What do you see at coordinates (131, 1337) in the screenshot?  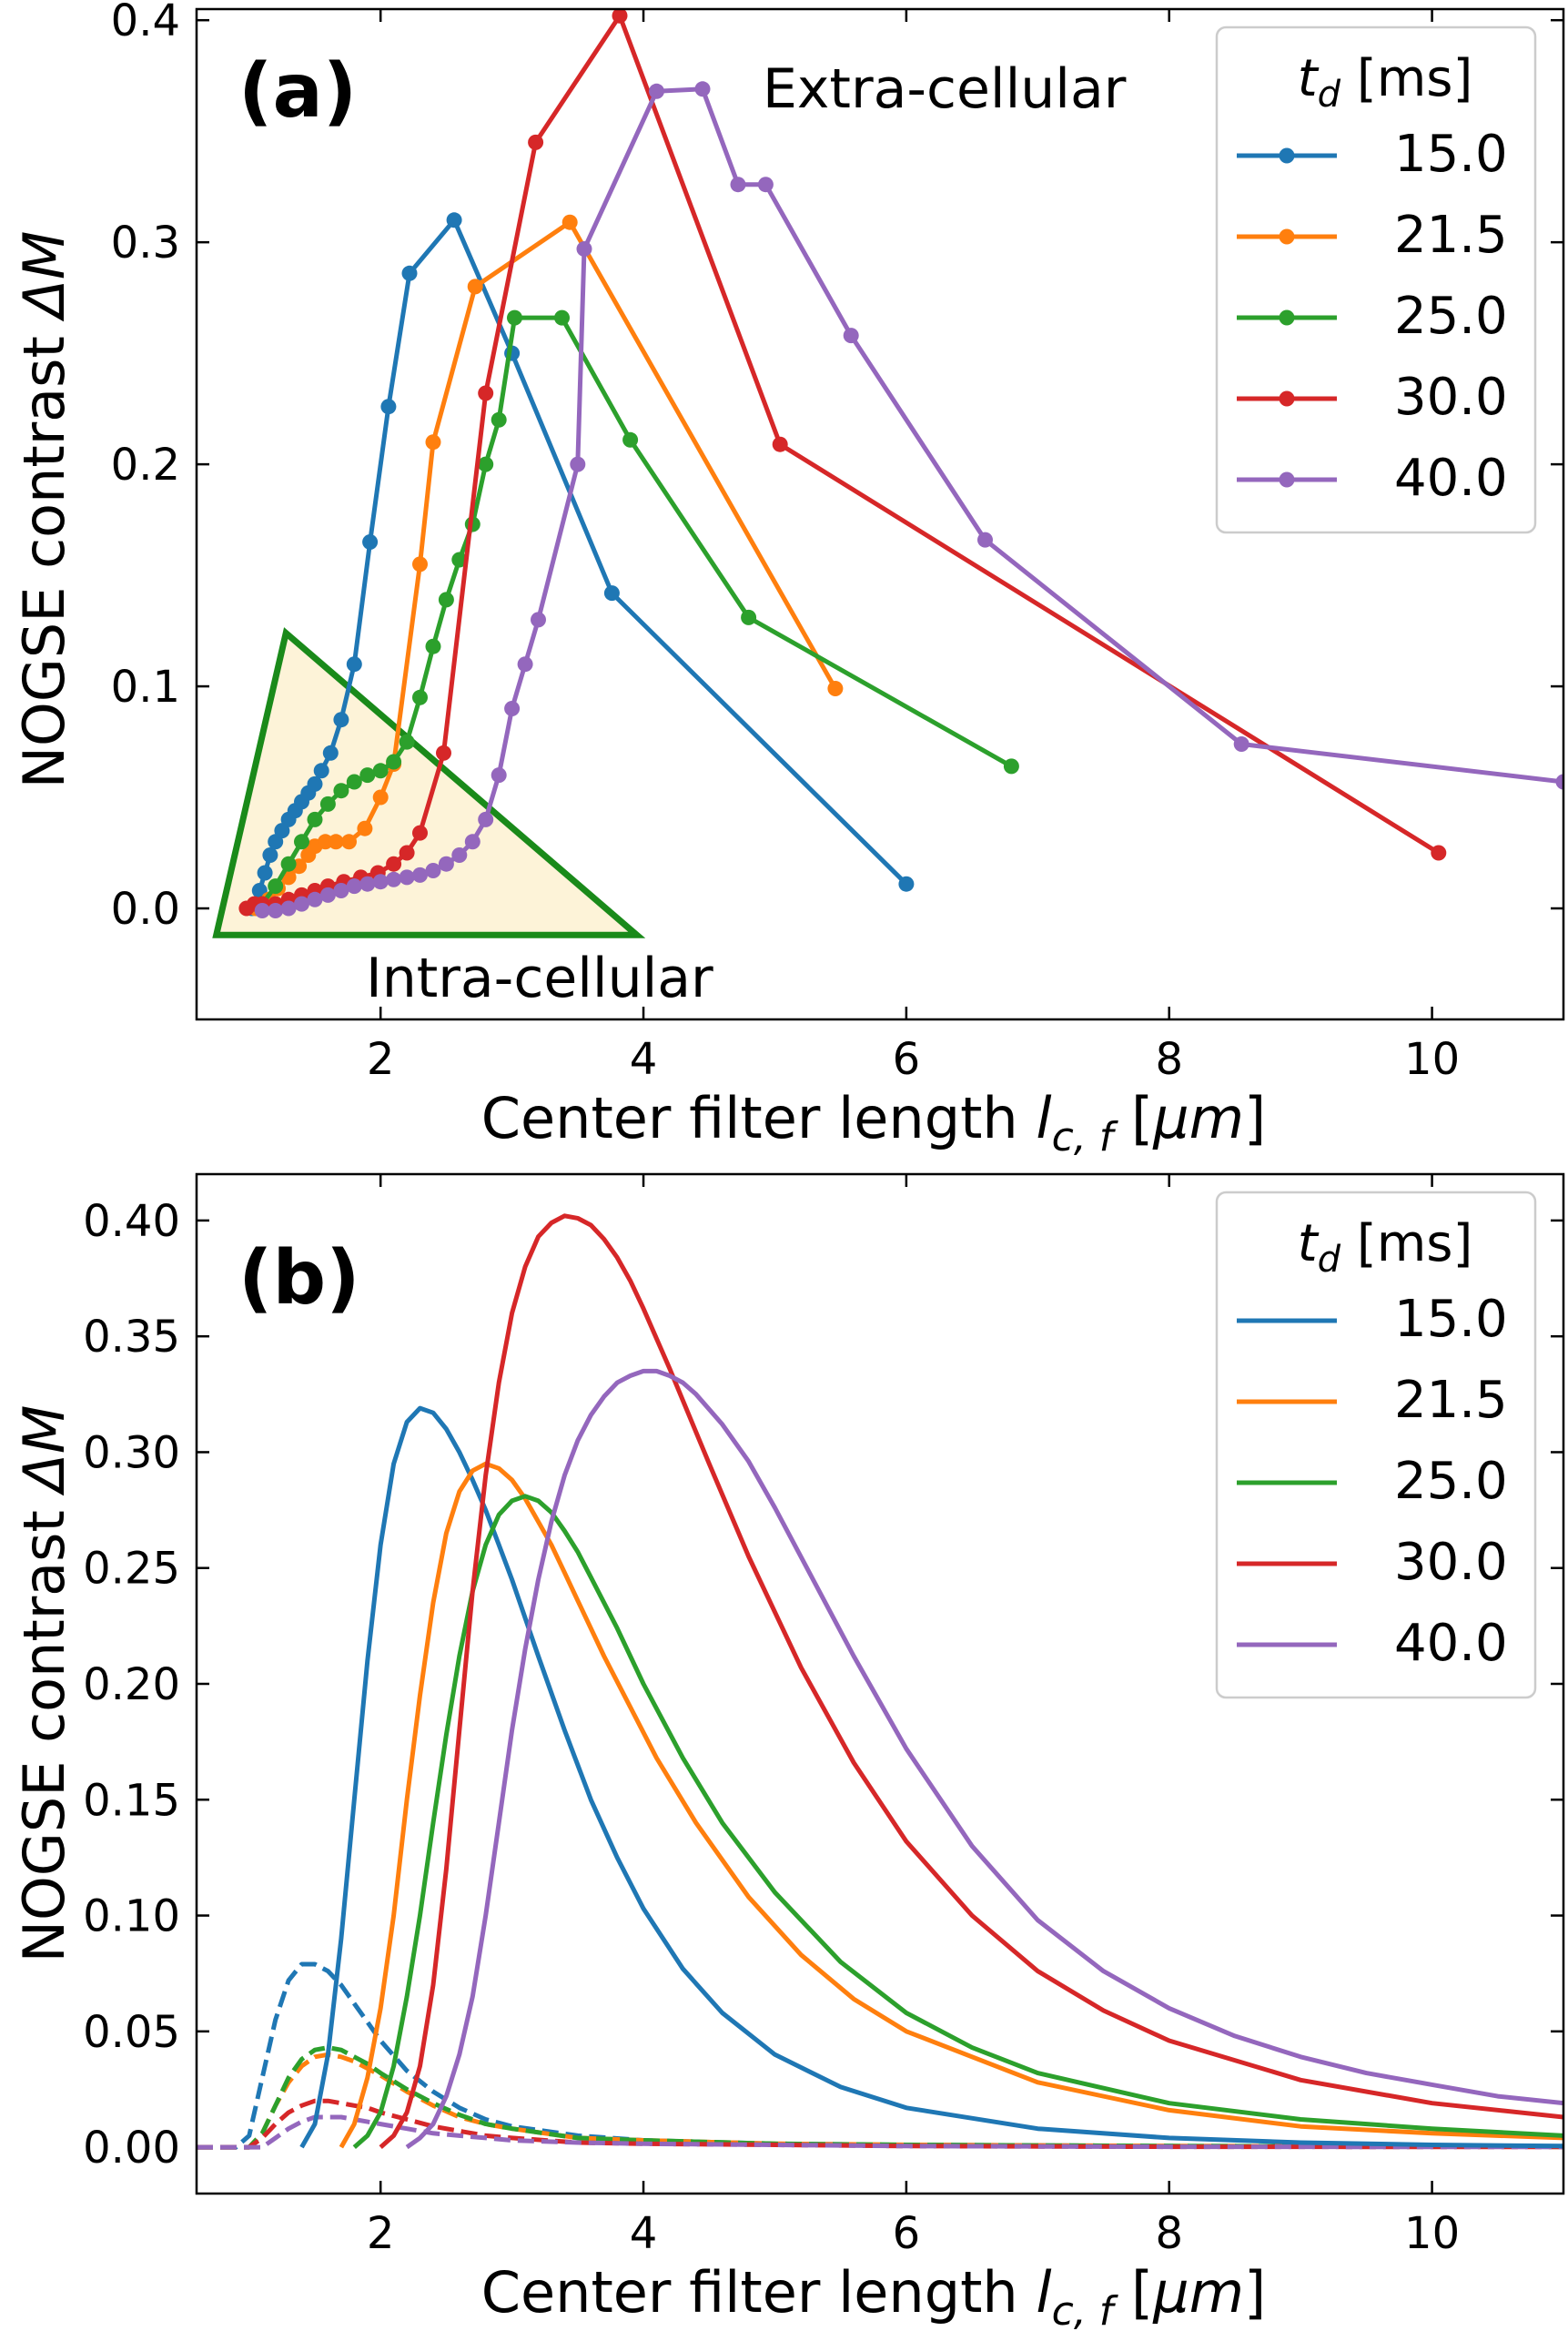 I see `y-tick-label: 0.35` at bounding box center [131, 1337].